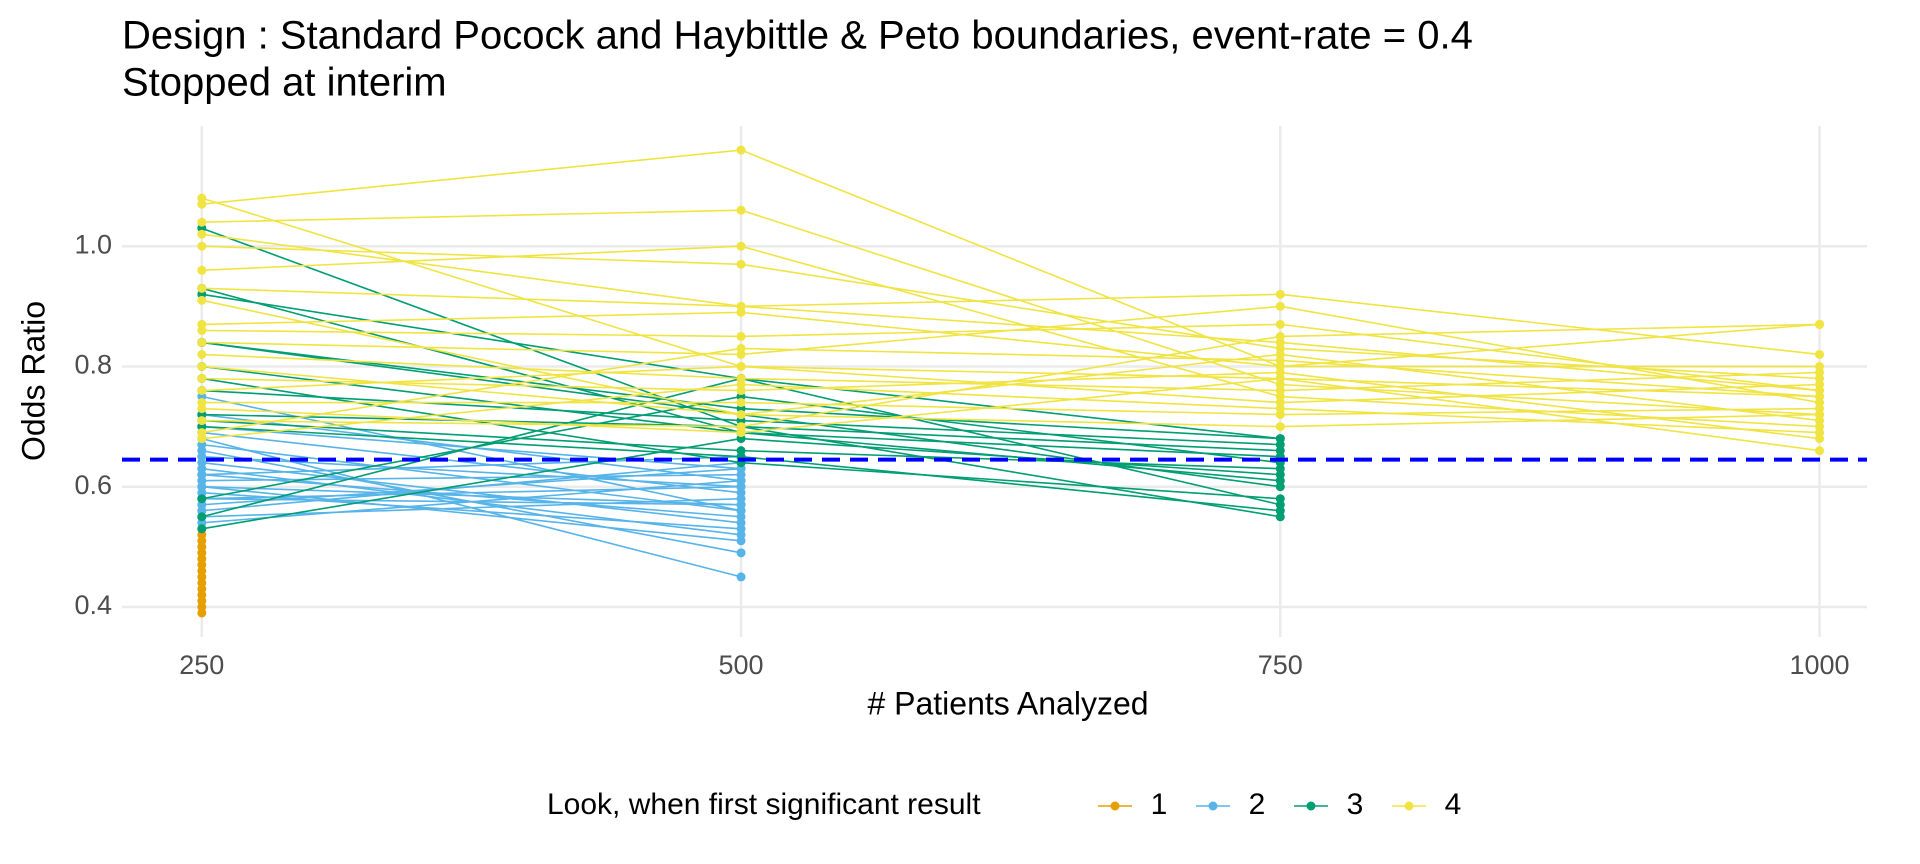  I want to click on legend-label: 4, so click(1453, 804).